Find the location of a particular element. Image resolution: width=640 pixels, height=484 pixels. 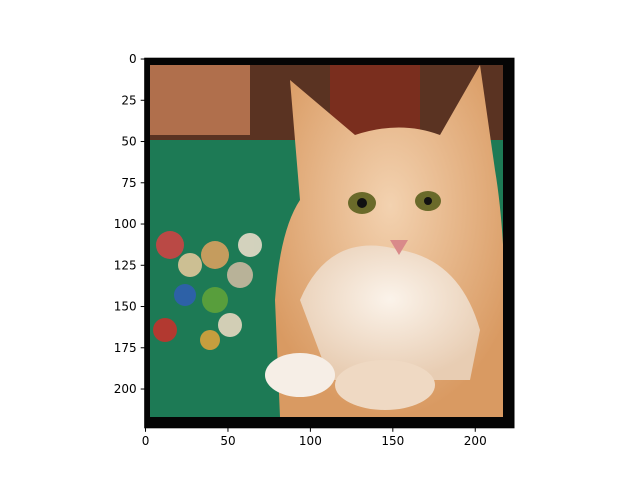

y-tick-label: 50 is located at coordinates (128, 142).